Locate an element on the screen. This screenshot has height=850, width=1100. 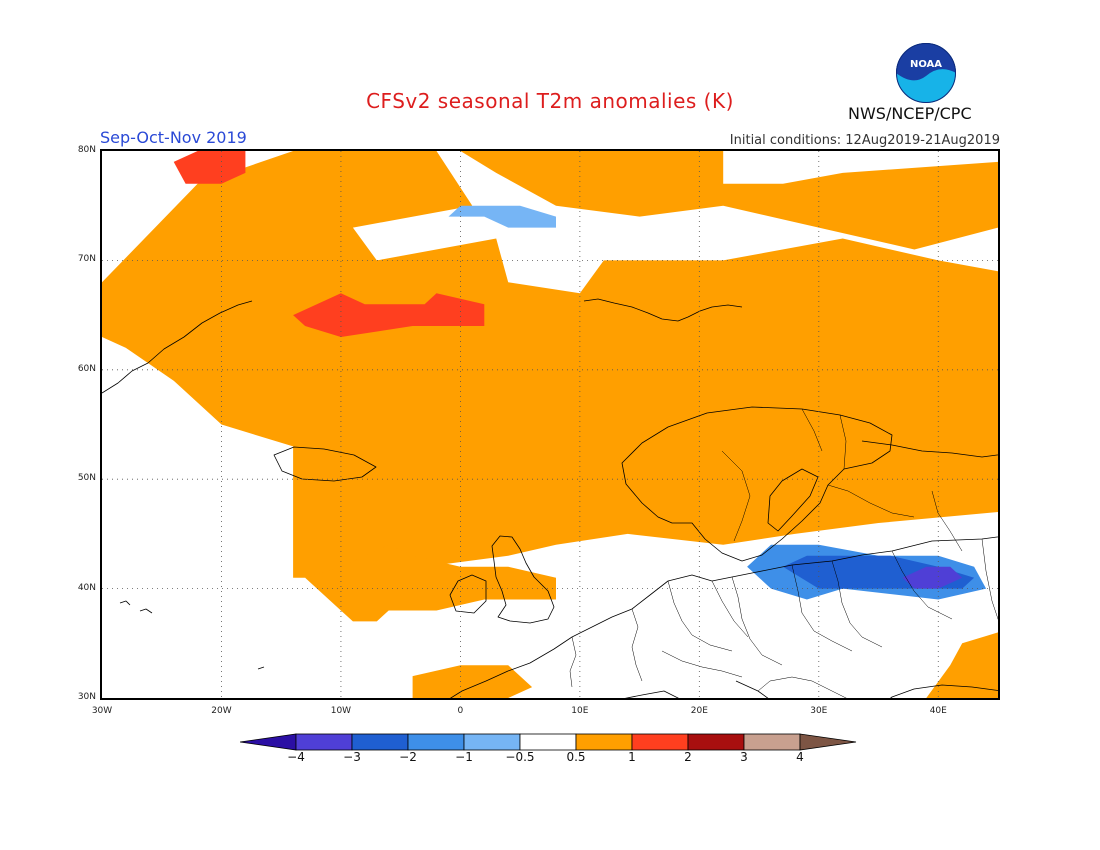
legend-tick-label: 0.5 is located at coordinates (576, 757).